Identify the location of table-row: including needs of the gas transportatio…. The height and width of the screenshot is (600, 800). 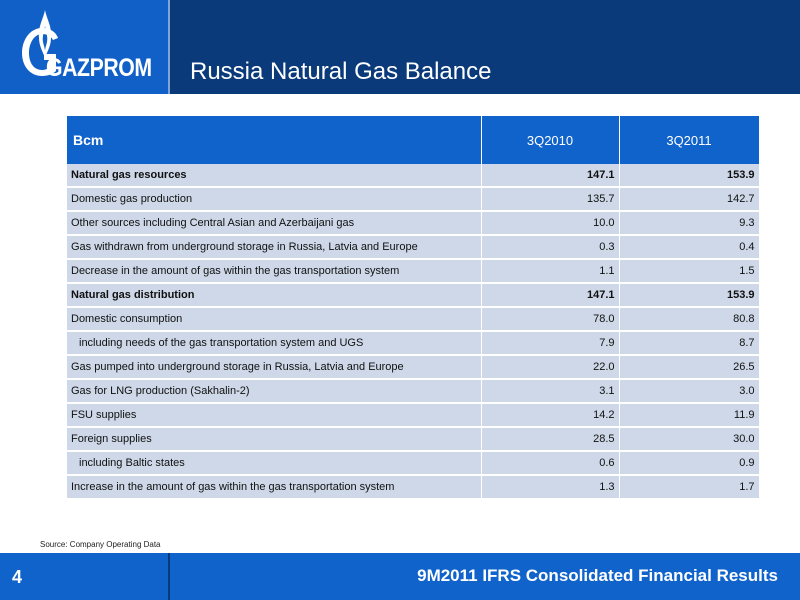
(413, 343).